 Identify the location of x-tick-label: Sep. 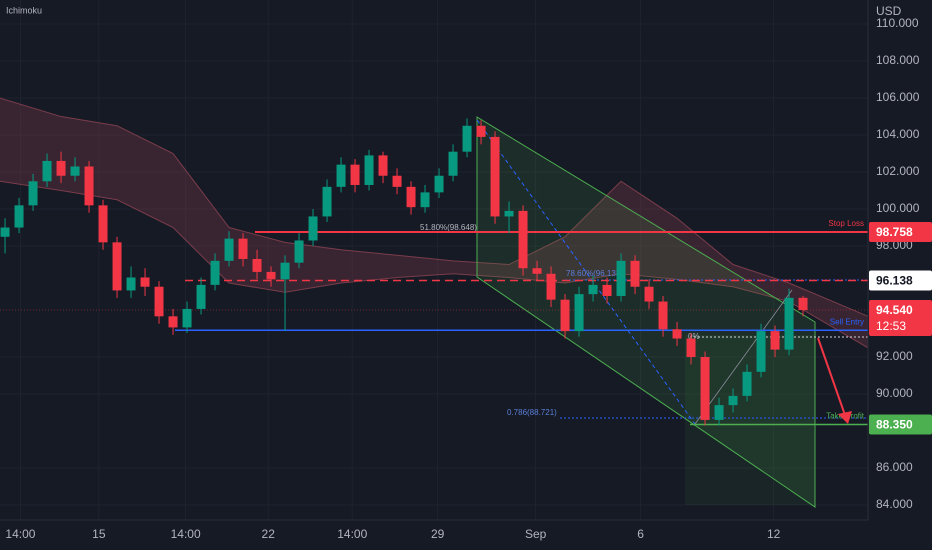
(536, 534).